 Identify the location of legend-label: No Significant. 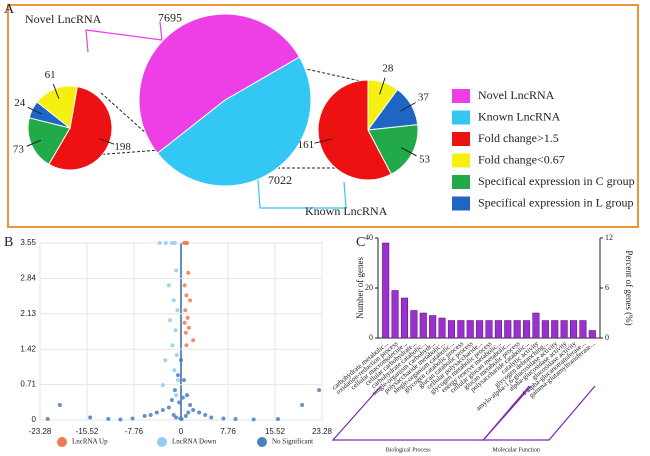
(292, 442).